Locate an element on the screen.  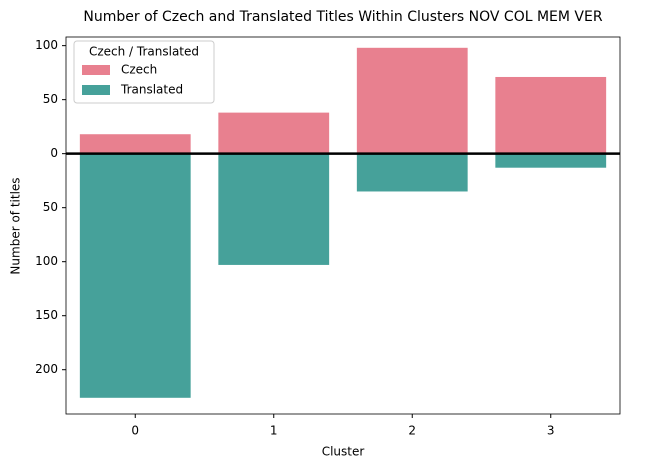
x-tick-label: 3 is located at coordinates (551, 431).